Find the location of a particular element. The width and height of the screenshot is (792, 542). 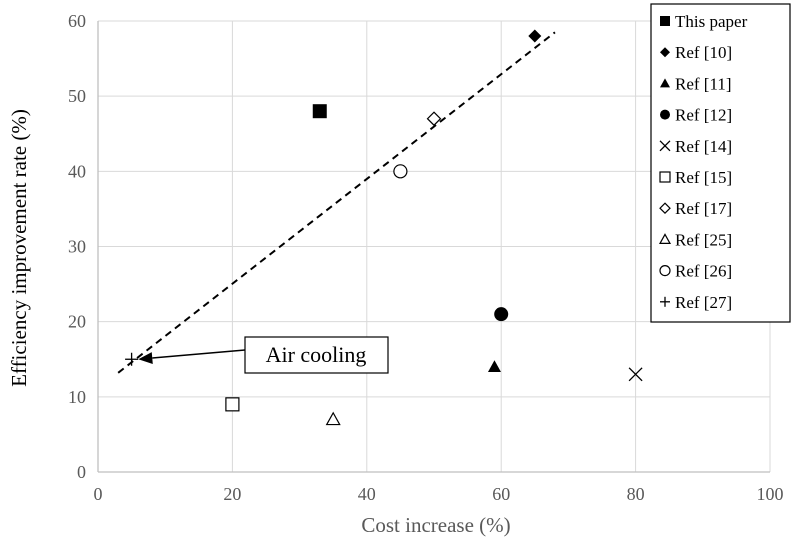

legend-label: Ref [12] is located at coordinates (703, 115).